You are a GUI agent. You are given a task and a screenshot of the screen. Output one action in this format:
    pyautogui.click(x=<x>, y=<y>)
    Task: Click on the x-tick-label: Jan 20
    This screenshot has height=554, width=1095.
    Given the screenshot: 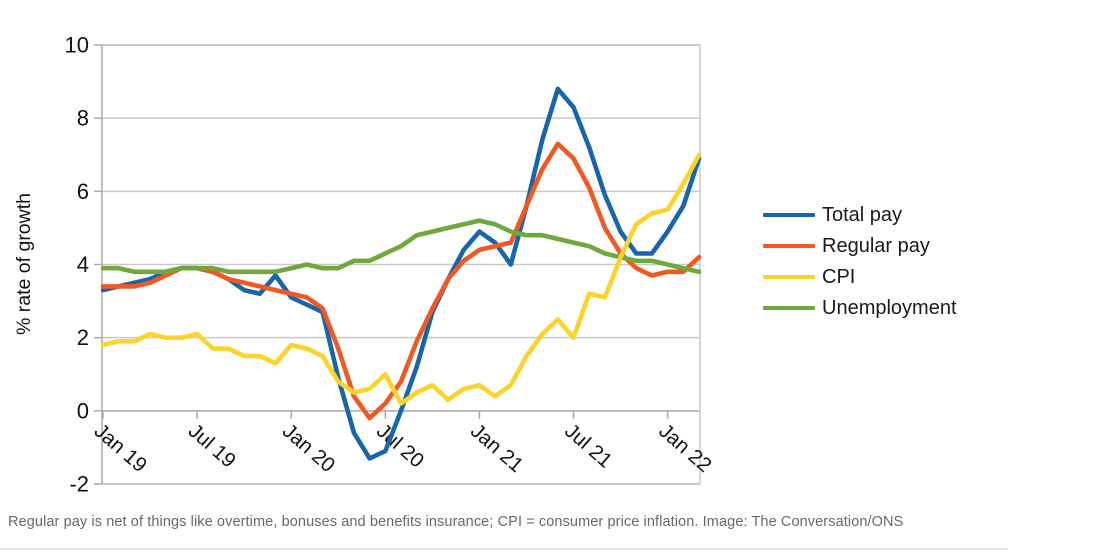 What is the action you would take?
    pyautogui.click(x=309, y=448)
    